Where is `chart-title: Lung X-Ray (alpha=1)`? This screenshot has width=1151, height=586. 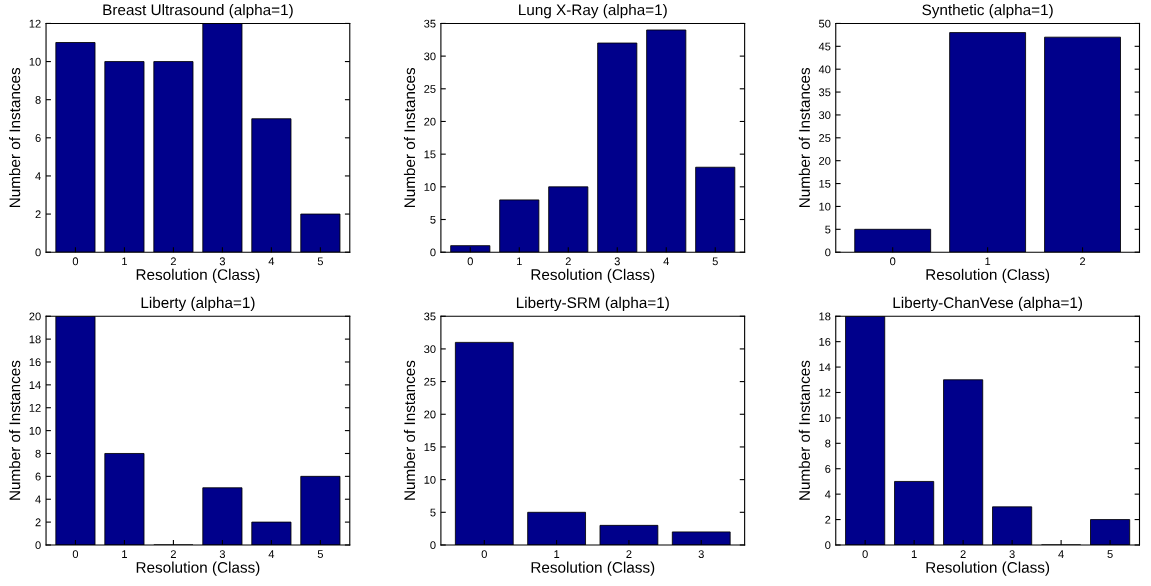
chart-title: Lung X-Ray (alpha=1) is located at coordinates (593, 11).